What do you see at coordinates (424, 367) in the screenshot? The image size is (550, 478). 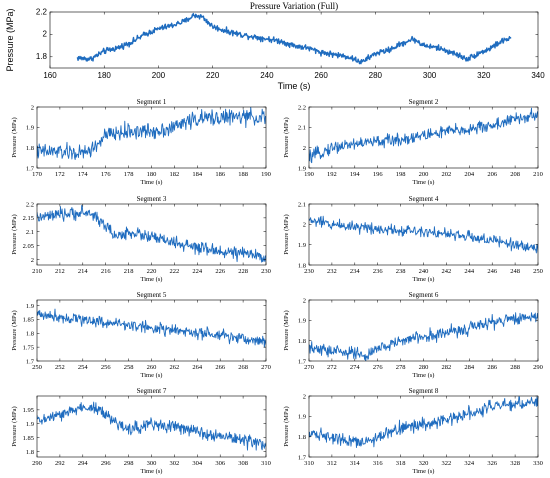 I see `x-tick-label: 280` at bounding box center [424, 367].